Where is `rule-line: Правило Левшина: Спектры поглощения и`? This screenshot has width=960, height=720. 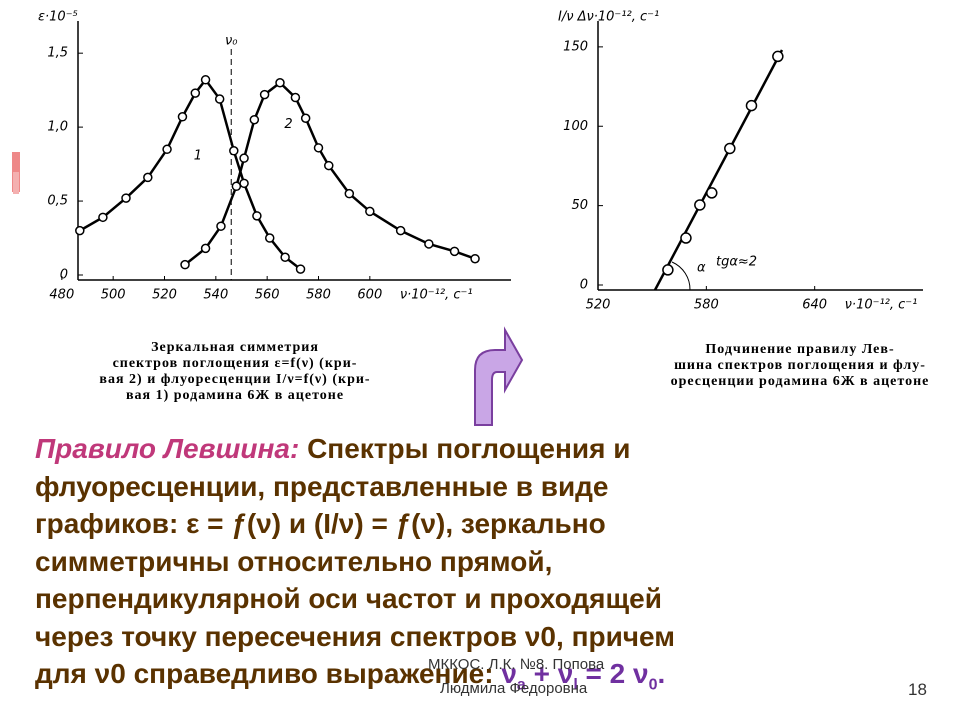 rule-line: Правило Левшина: Спектры поглощения и is located at coordinates (355, 449).